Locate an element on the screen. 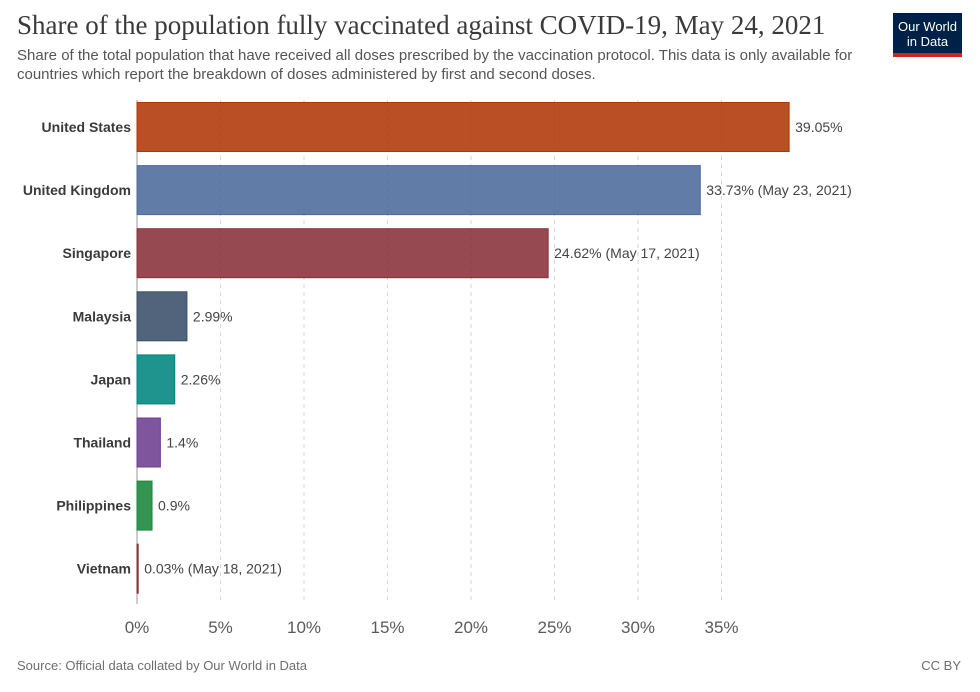 Image resolution: width=980 pixels, height=692 pixels. x-tick-label: 25% is located at coordinates (554, 627).